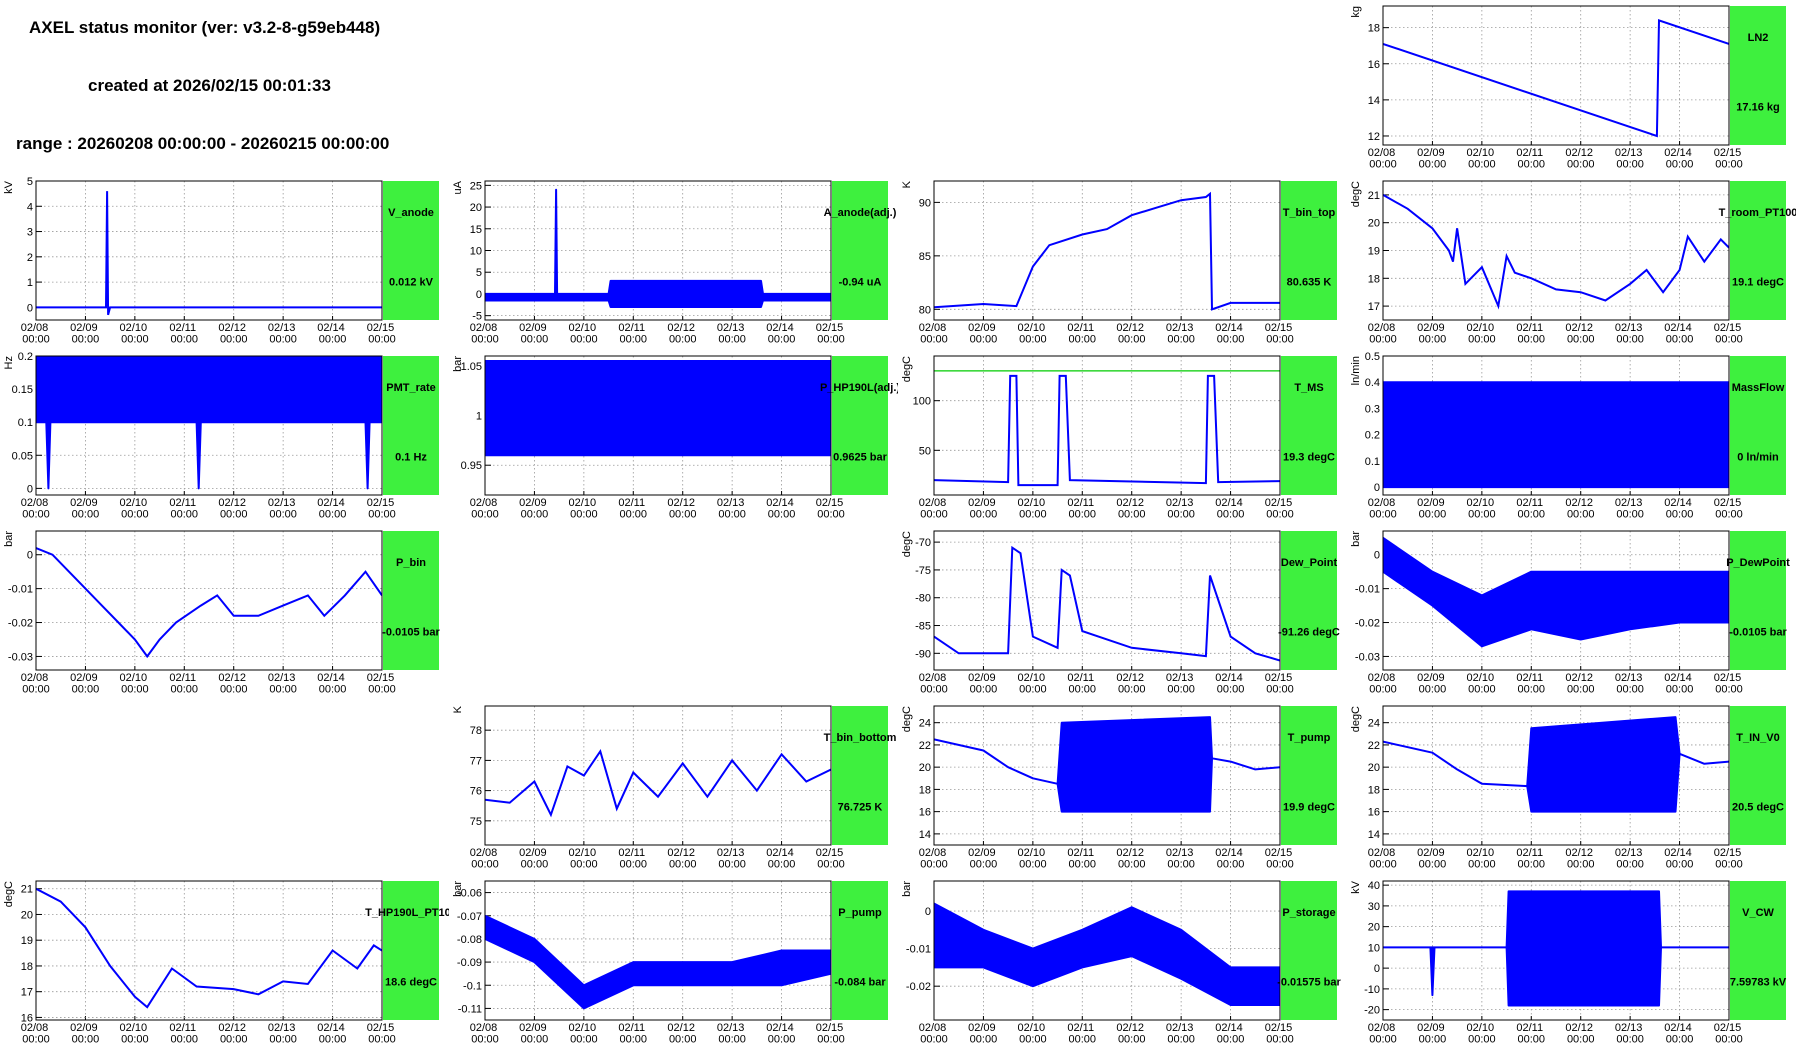 The width and height of the screenshot is (1796, 1052). I want to click on y-tick-label: 80, so click(925, 310).